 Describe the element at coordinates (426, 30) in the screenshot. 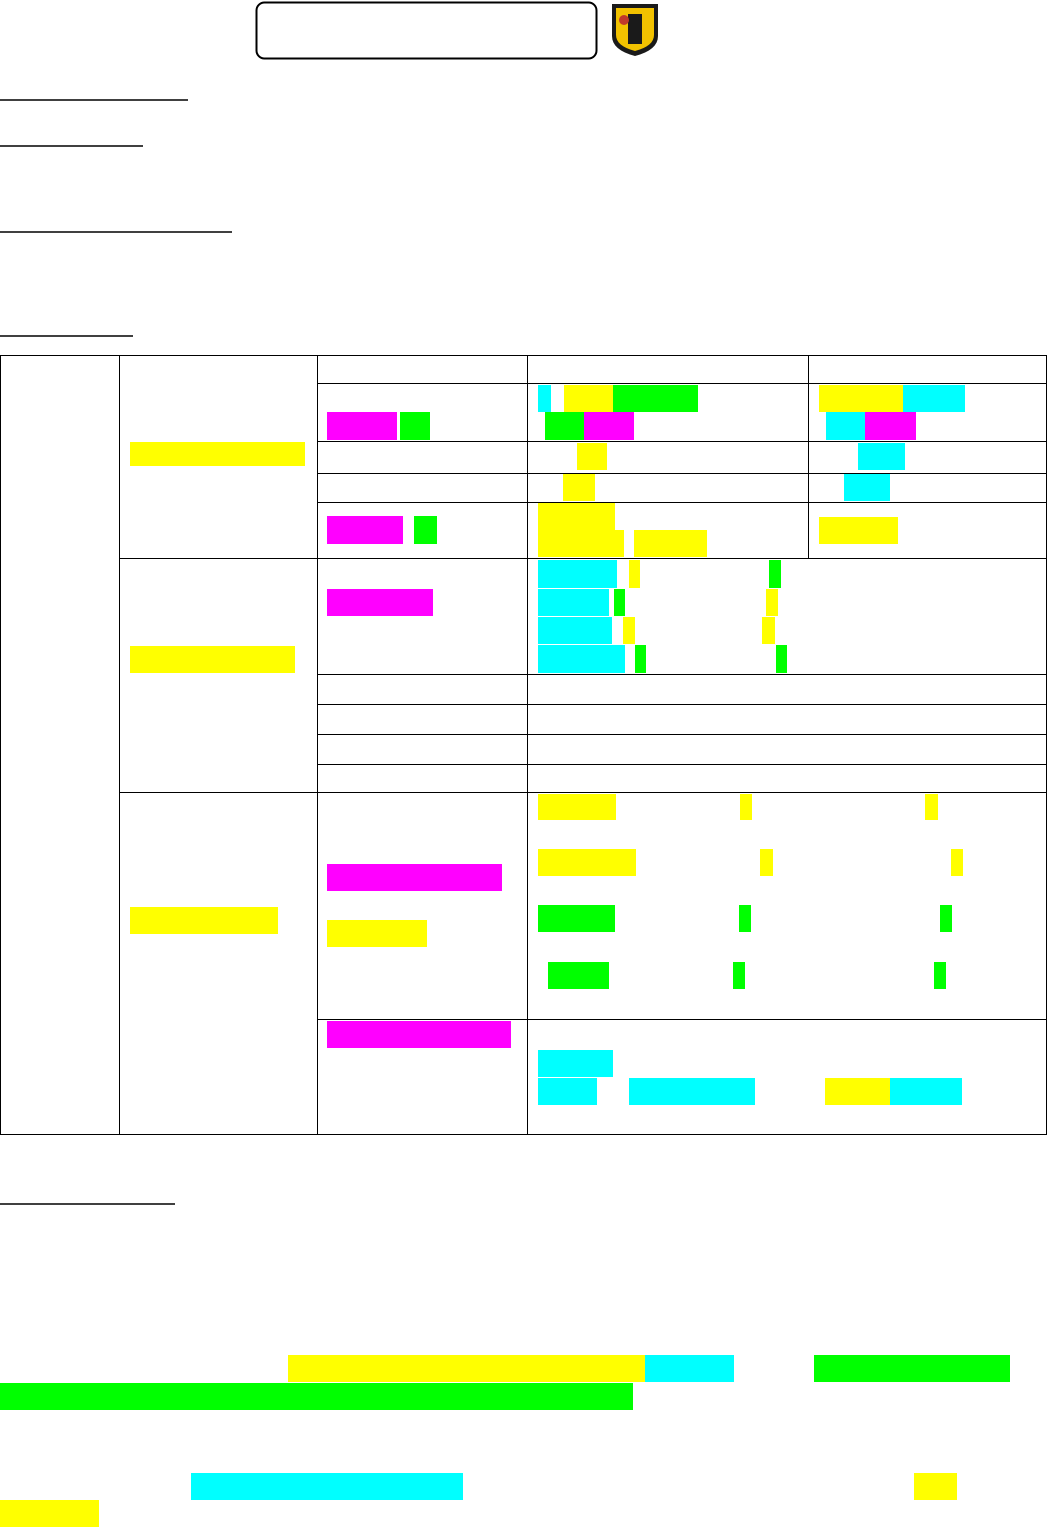

I see `header-box` at that location.